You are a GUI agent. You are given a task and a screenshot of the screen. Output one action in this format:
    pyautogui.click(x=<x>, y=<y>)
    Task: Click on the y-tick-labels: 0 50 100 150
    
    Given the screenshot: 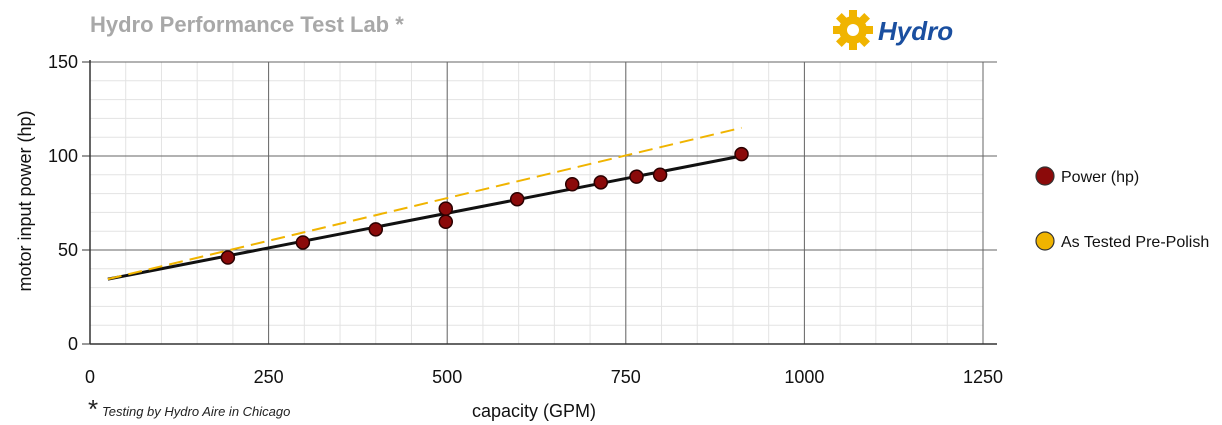 What is the action you would take?
    pyautogui.click(x=63, y=203)
    